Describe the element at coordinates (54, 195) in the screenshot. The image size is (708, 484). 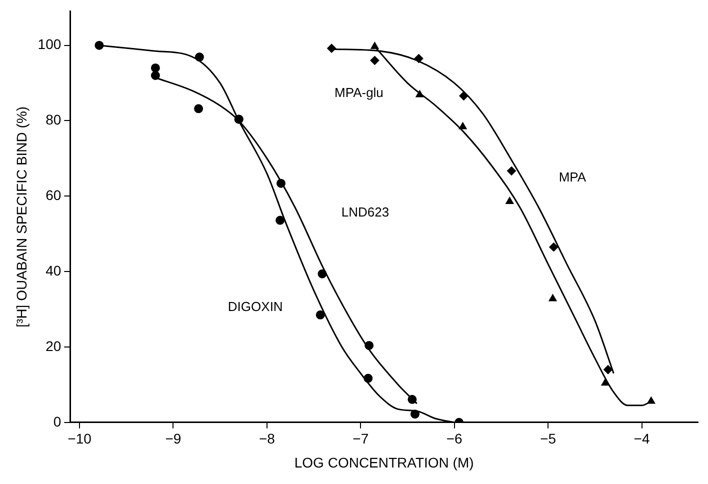
I see `y-tick-label: 60` at that location.